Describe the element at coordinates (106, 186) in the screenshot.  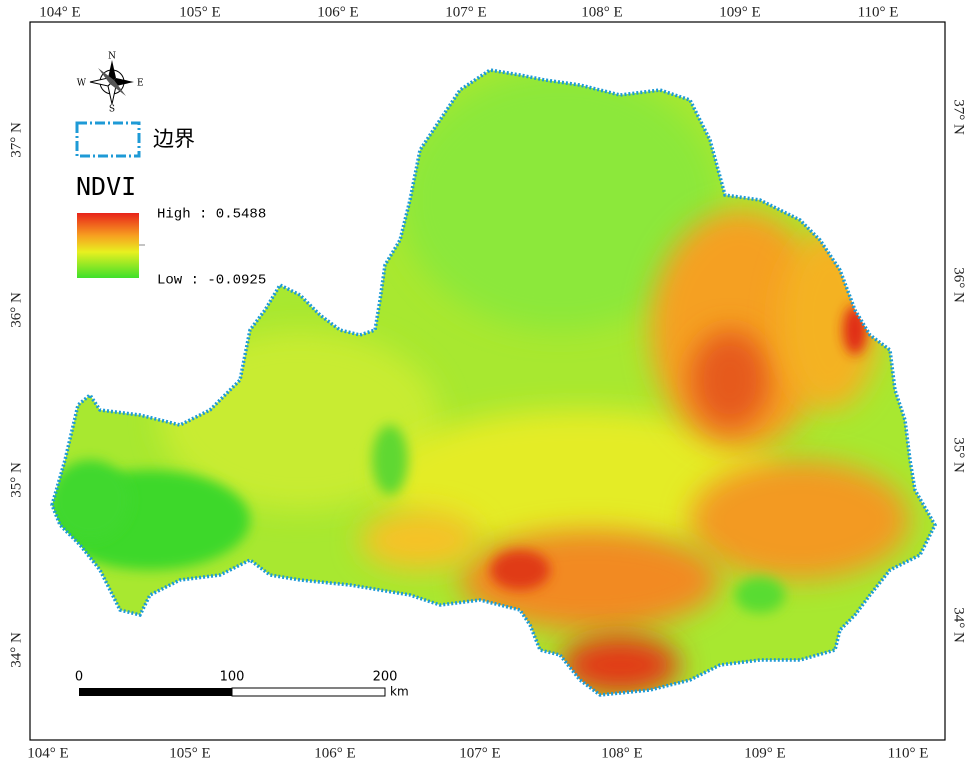
I see `ndvi-legend-title: NDVI` at that location.